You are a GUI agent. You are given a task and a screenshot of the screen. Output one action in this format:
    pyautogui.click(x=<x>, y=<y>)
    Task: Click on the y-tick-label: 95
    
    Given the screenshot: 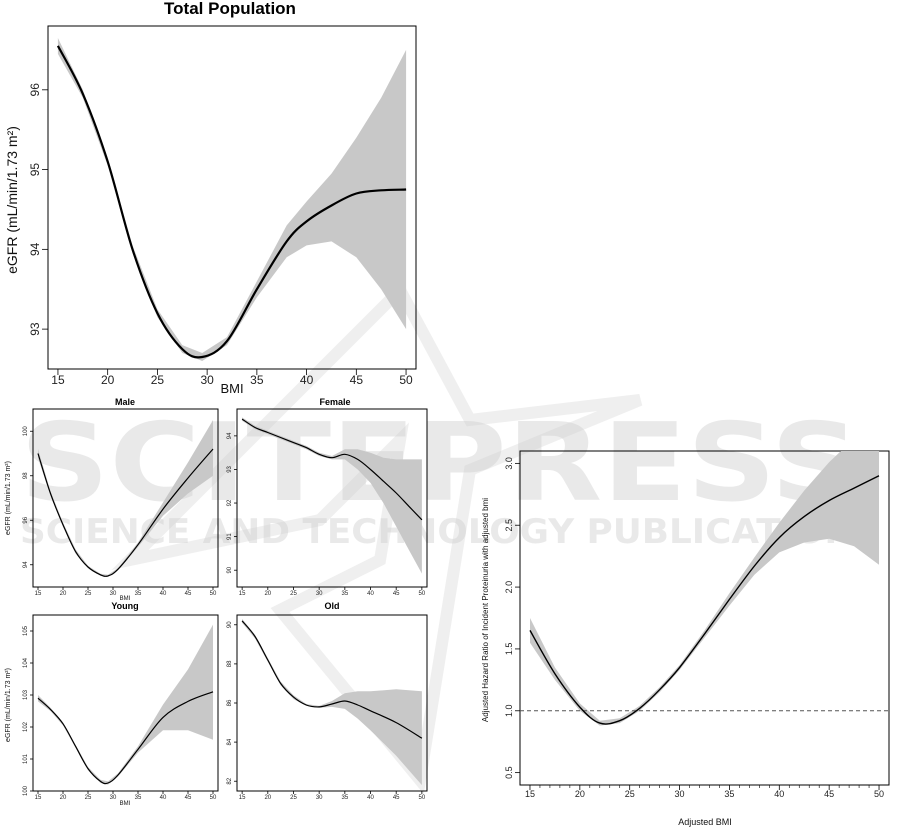 What is the action you would take?
    pyautogui.click(x=35, y=170)
    